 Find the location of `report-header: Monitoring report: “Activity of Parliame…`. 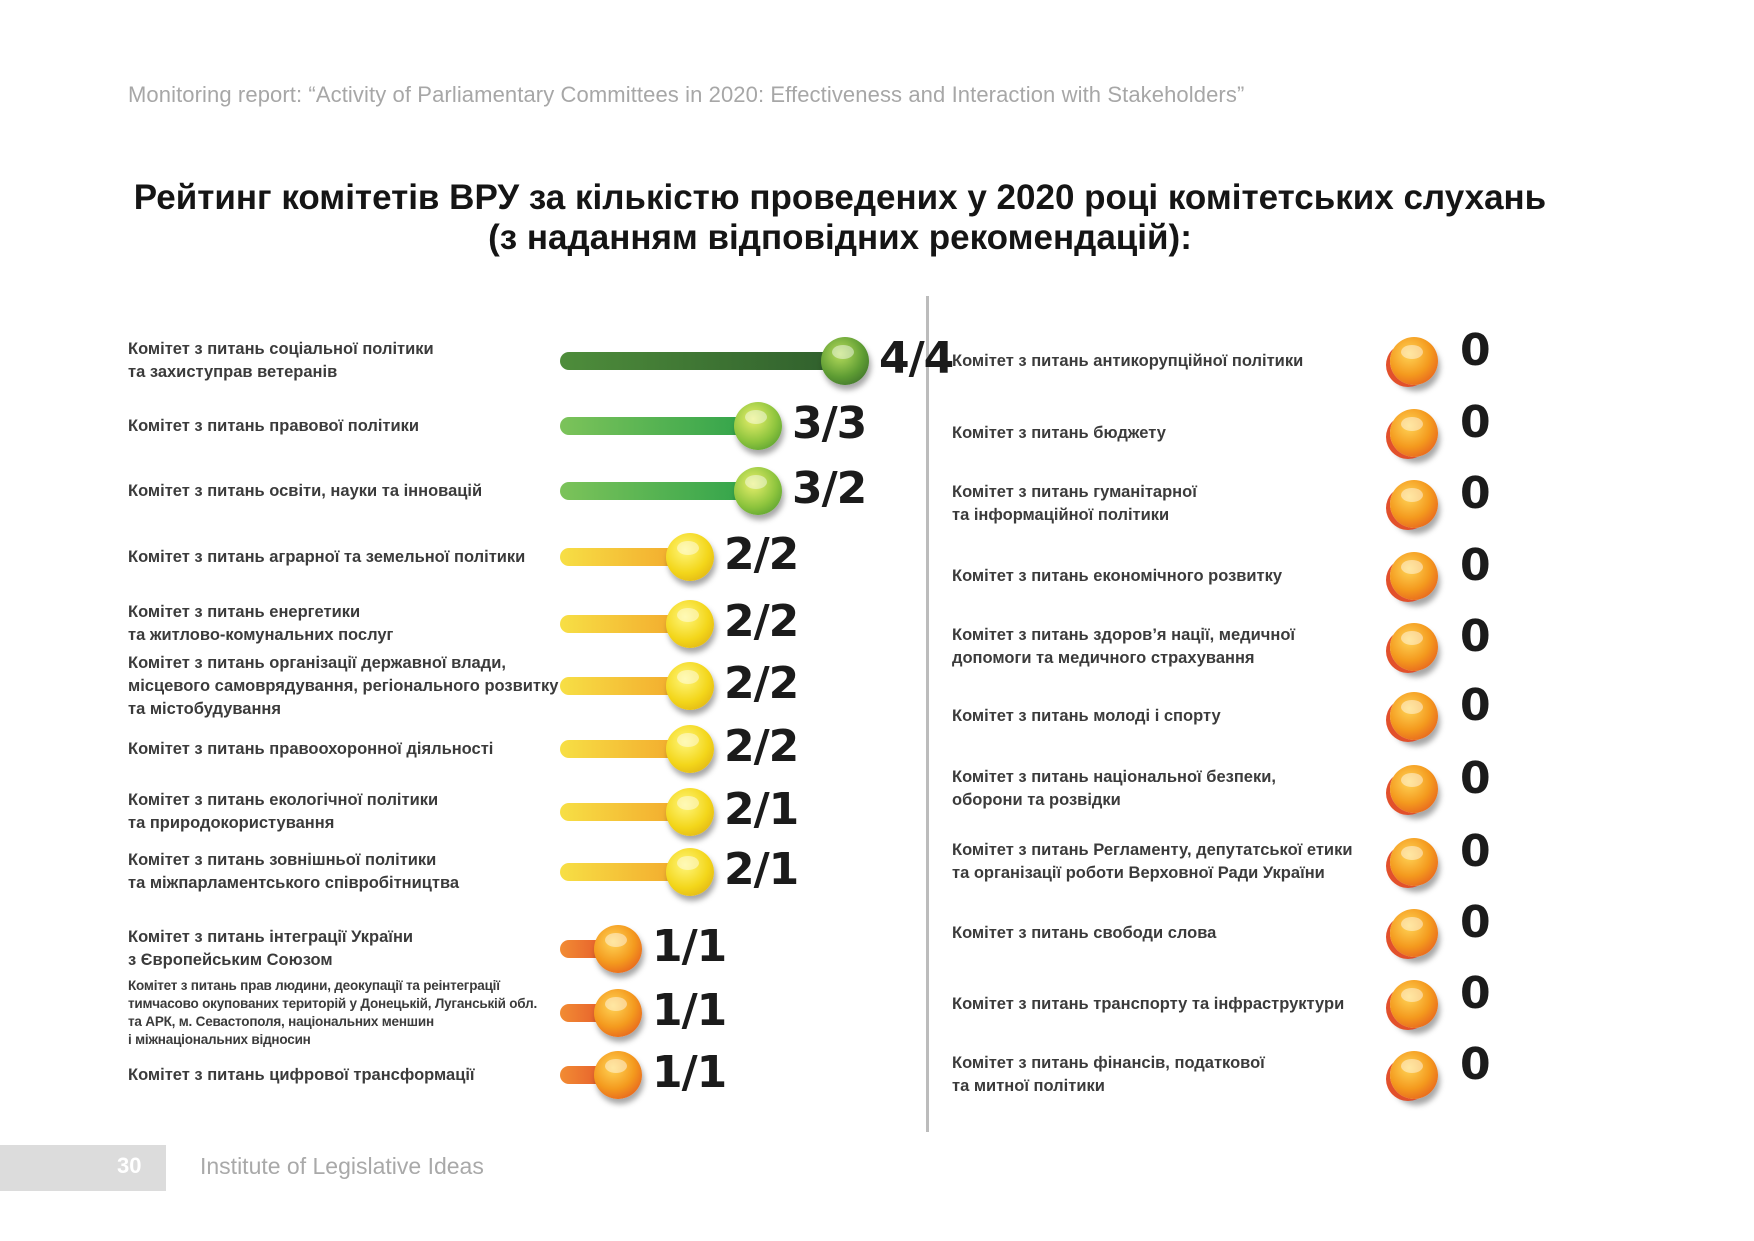

report-header: Monitoring report: “Activity of Parliame… is located at coordinates (686, 94).